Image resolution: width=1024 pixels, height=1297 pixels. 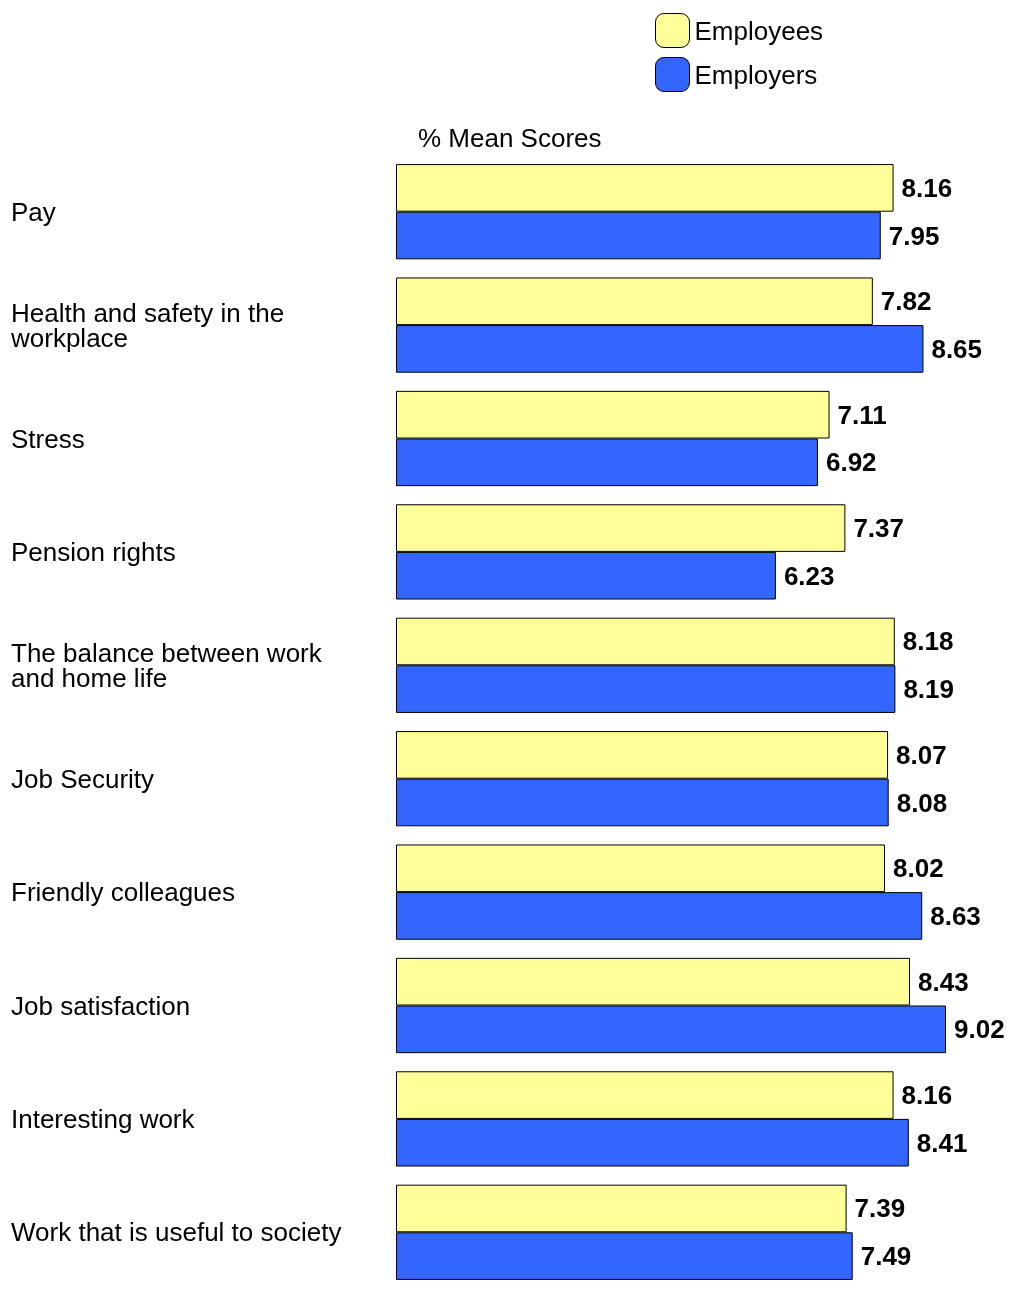 What do you see at coordinates (93, 551) in the screenshot?
I see `y-tick-label: Pension rights` at bounding box center [93, 551].